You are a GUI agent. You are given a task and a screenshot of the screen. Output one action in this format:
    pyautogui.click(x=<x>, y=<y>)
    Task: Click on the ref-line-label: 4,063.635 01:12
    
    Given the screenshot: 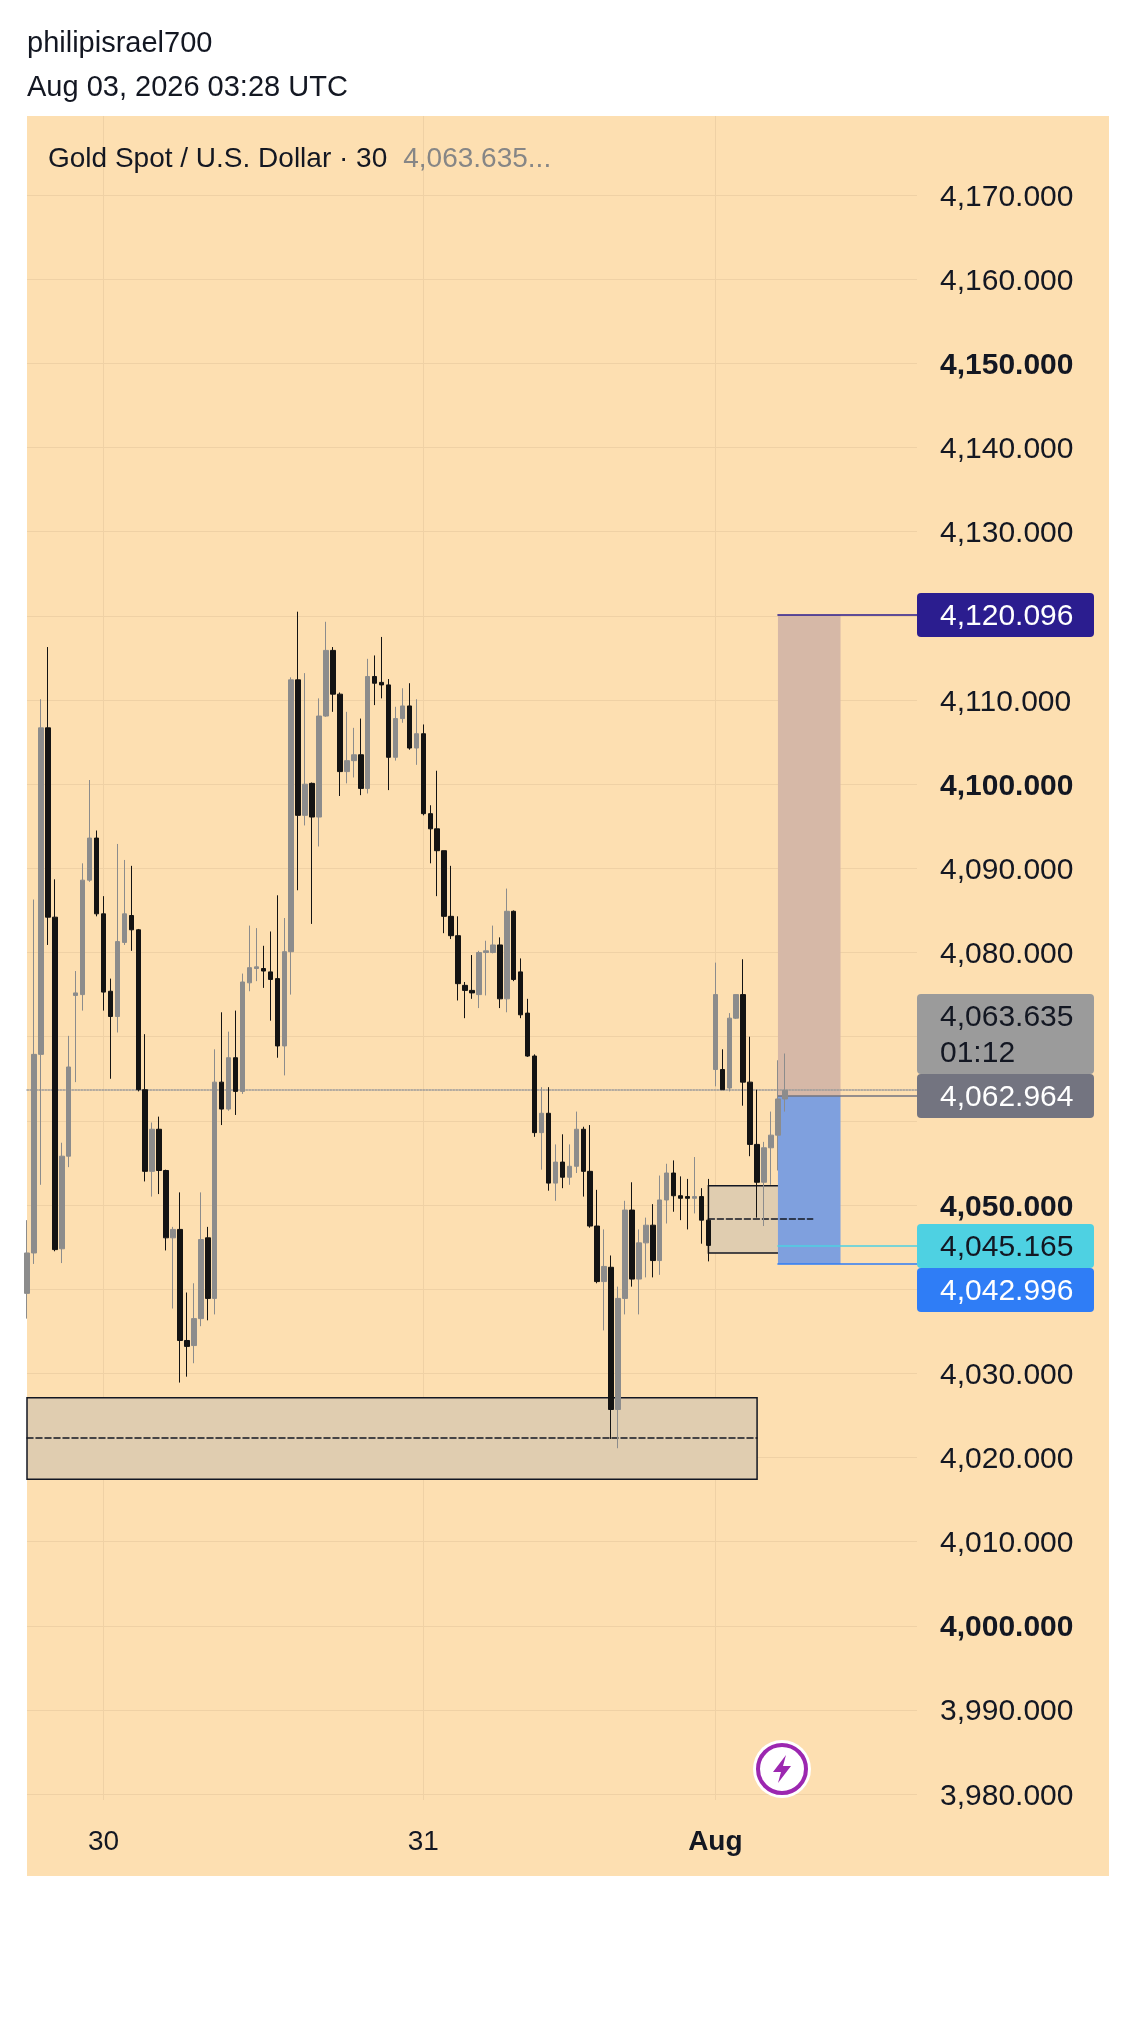 What is the action you would take?
    pyautogui.click(x=1005, y=1033)
    